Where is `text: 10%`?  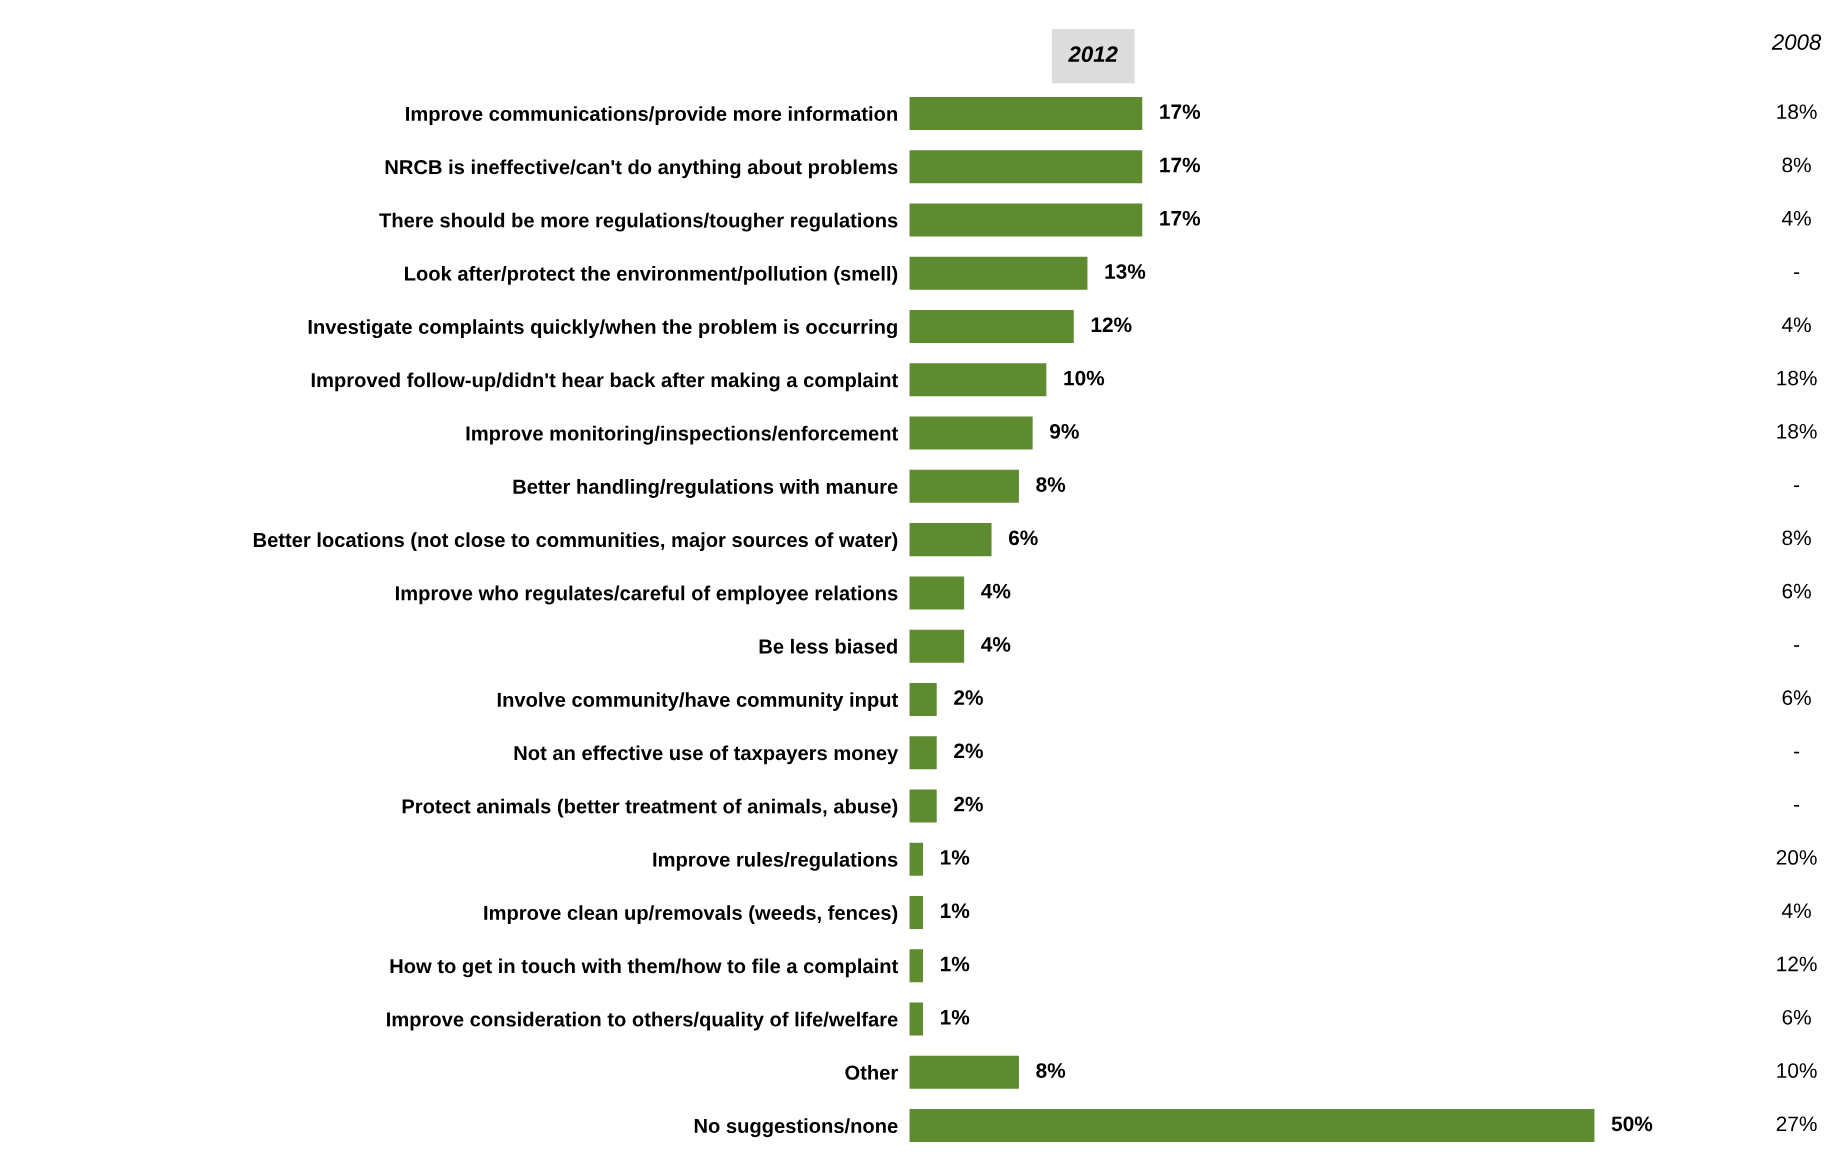
text: 10% is located at coordinates (1797, 1070).